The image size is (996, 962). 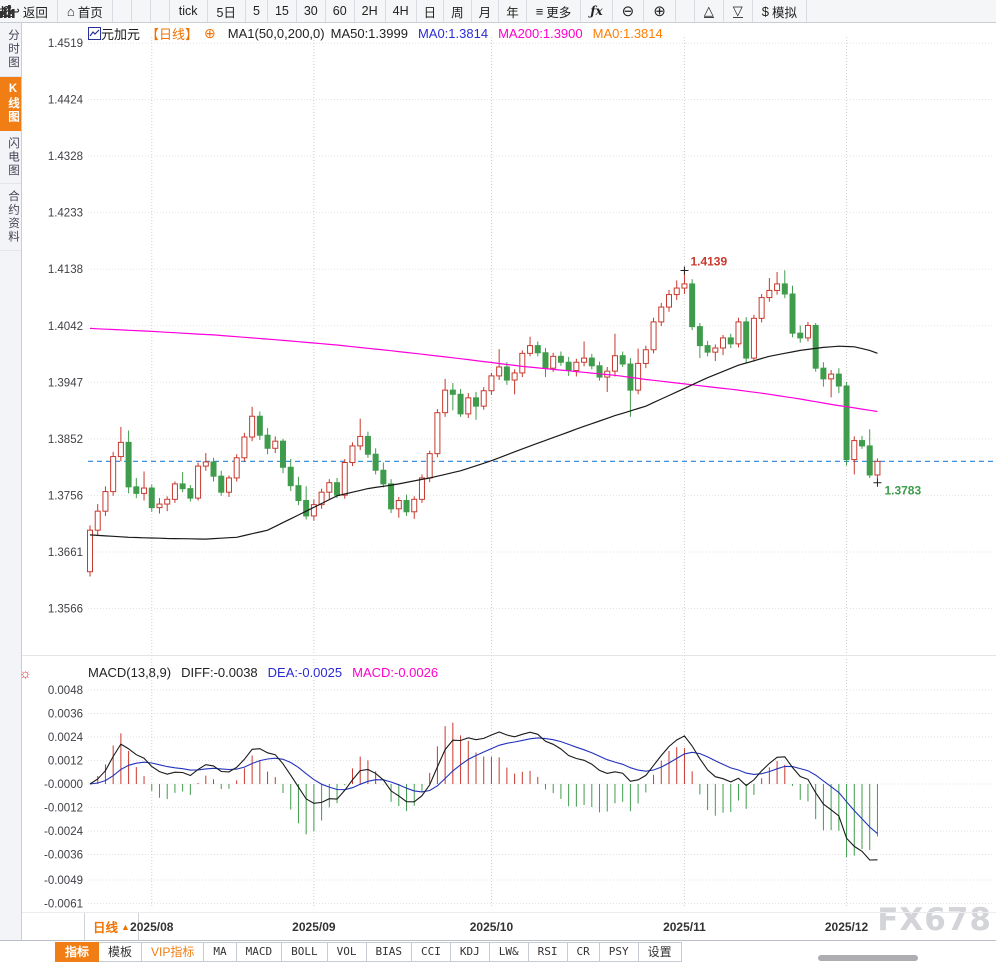 I want to click on draw-button, so click(x=348, y=11).